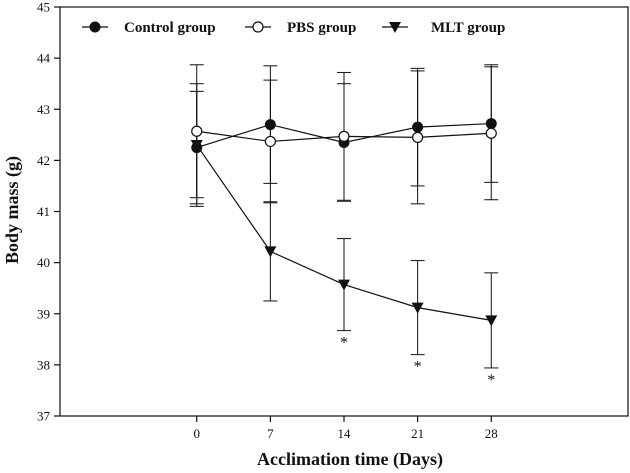 This screenshot has width=630, height=473. I want to click on x-tick-label: 7, so click(270, 433).